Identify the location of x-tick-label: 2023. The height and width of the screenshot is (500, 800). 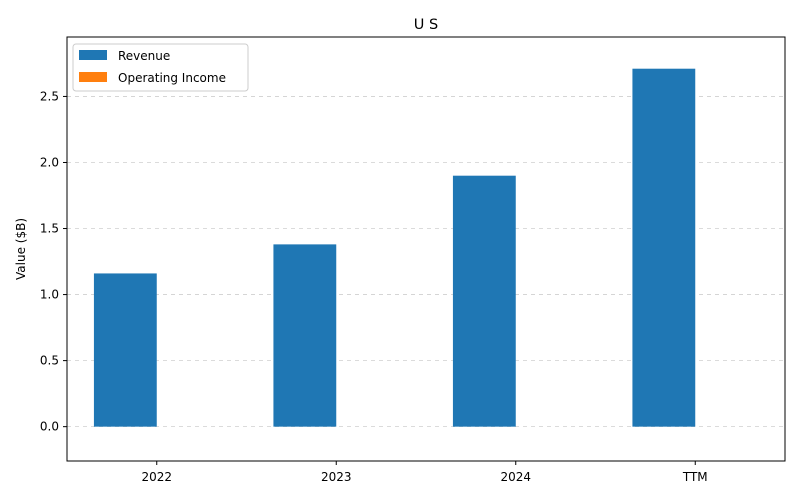
(336, 477).